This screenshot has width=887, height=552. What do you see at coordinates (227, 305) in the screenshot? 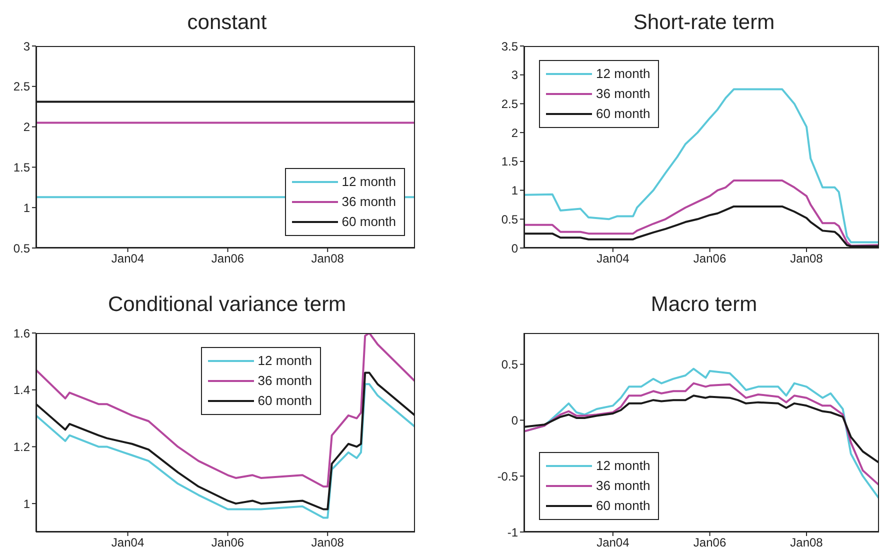
I see `chart-title: Conditional variance term` at bounding box center [227, 305].